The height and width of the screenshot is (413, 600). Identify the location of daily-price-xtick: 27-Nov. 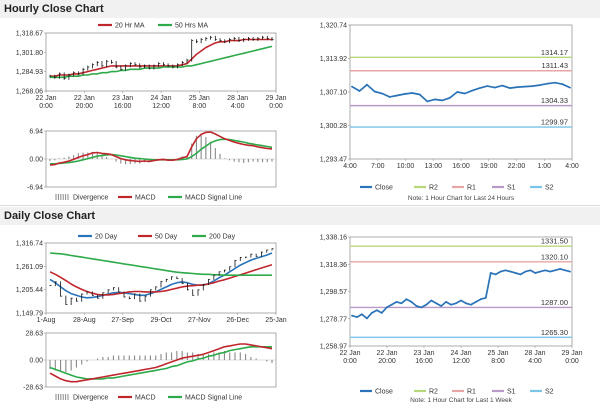
(199, 320).